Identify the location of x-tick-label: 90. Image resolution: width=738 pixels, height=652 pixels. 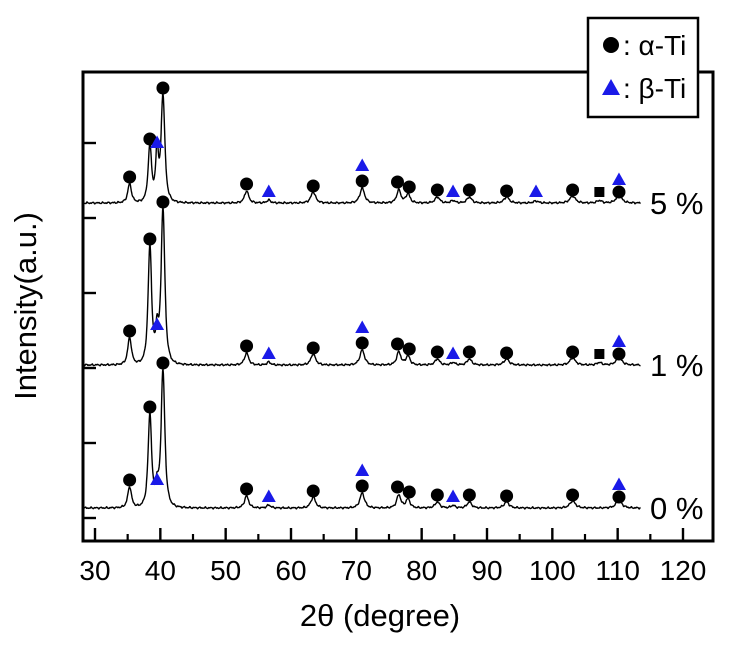
(486, 570).